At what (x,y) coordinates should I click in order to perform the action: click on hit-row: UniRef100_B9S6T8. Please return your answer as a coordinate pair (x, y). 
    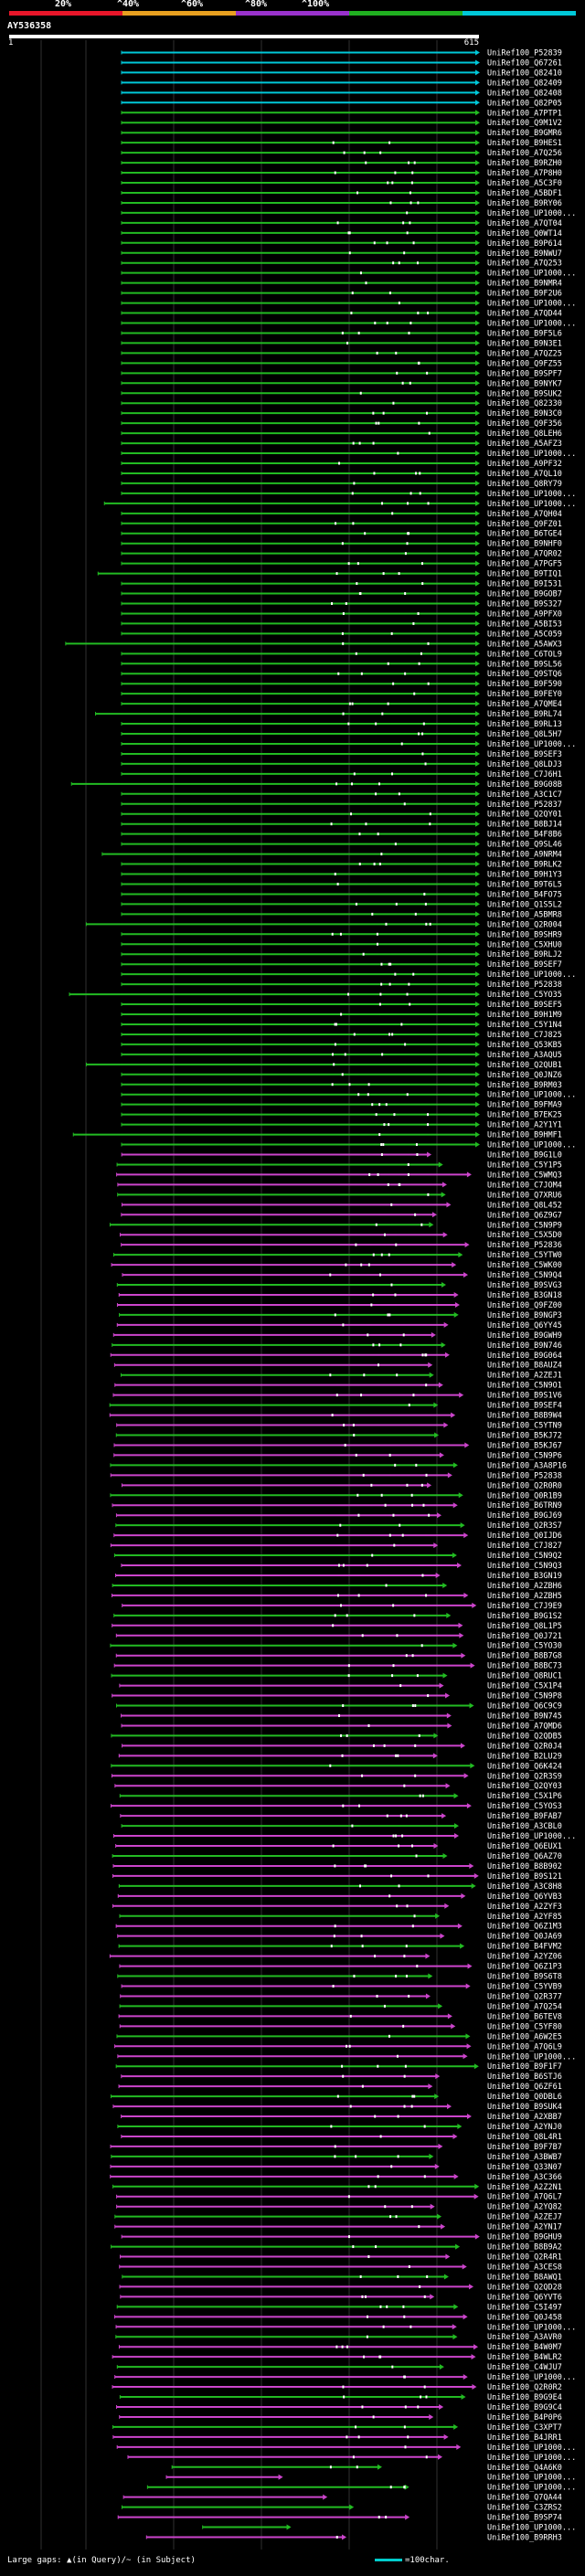
    Looking at the image, I should click on (340, 1978).